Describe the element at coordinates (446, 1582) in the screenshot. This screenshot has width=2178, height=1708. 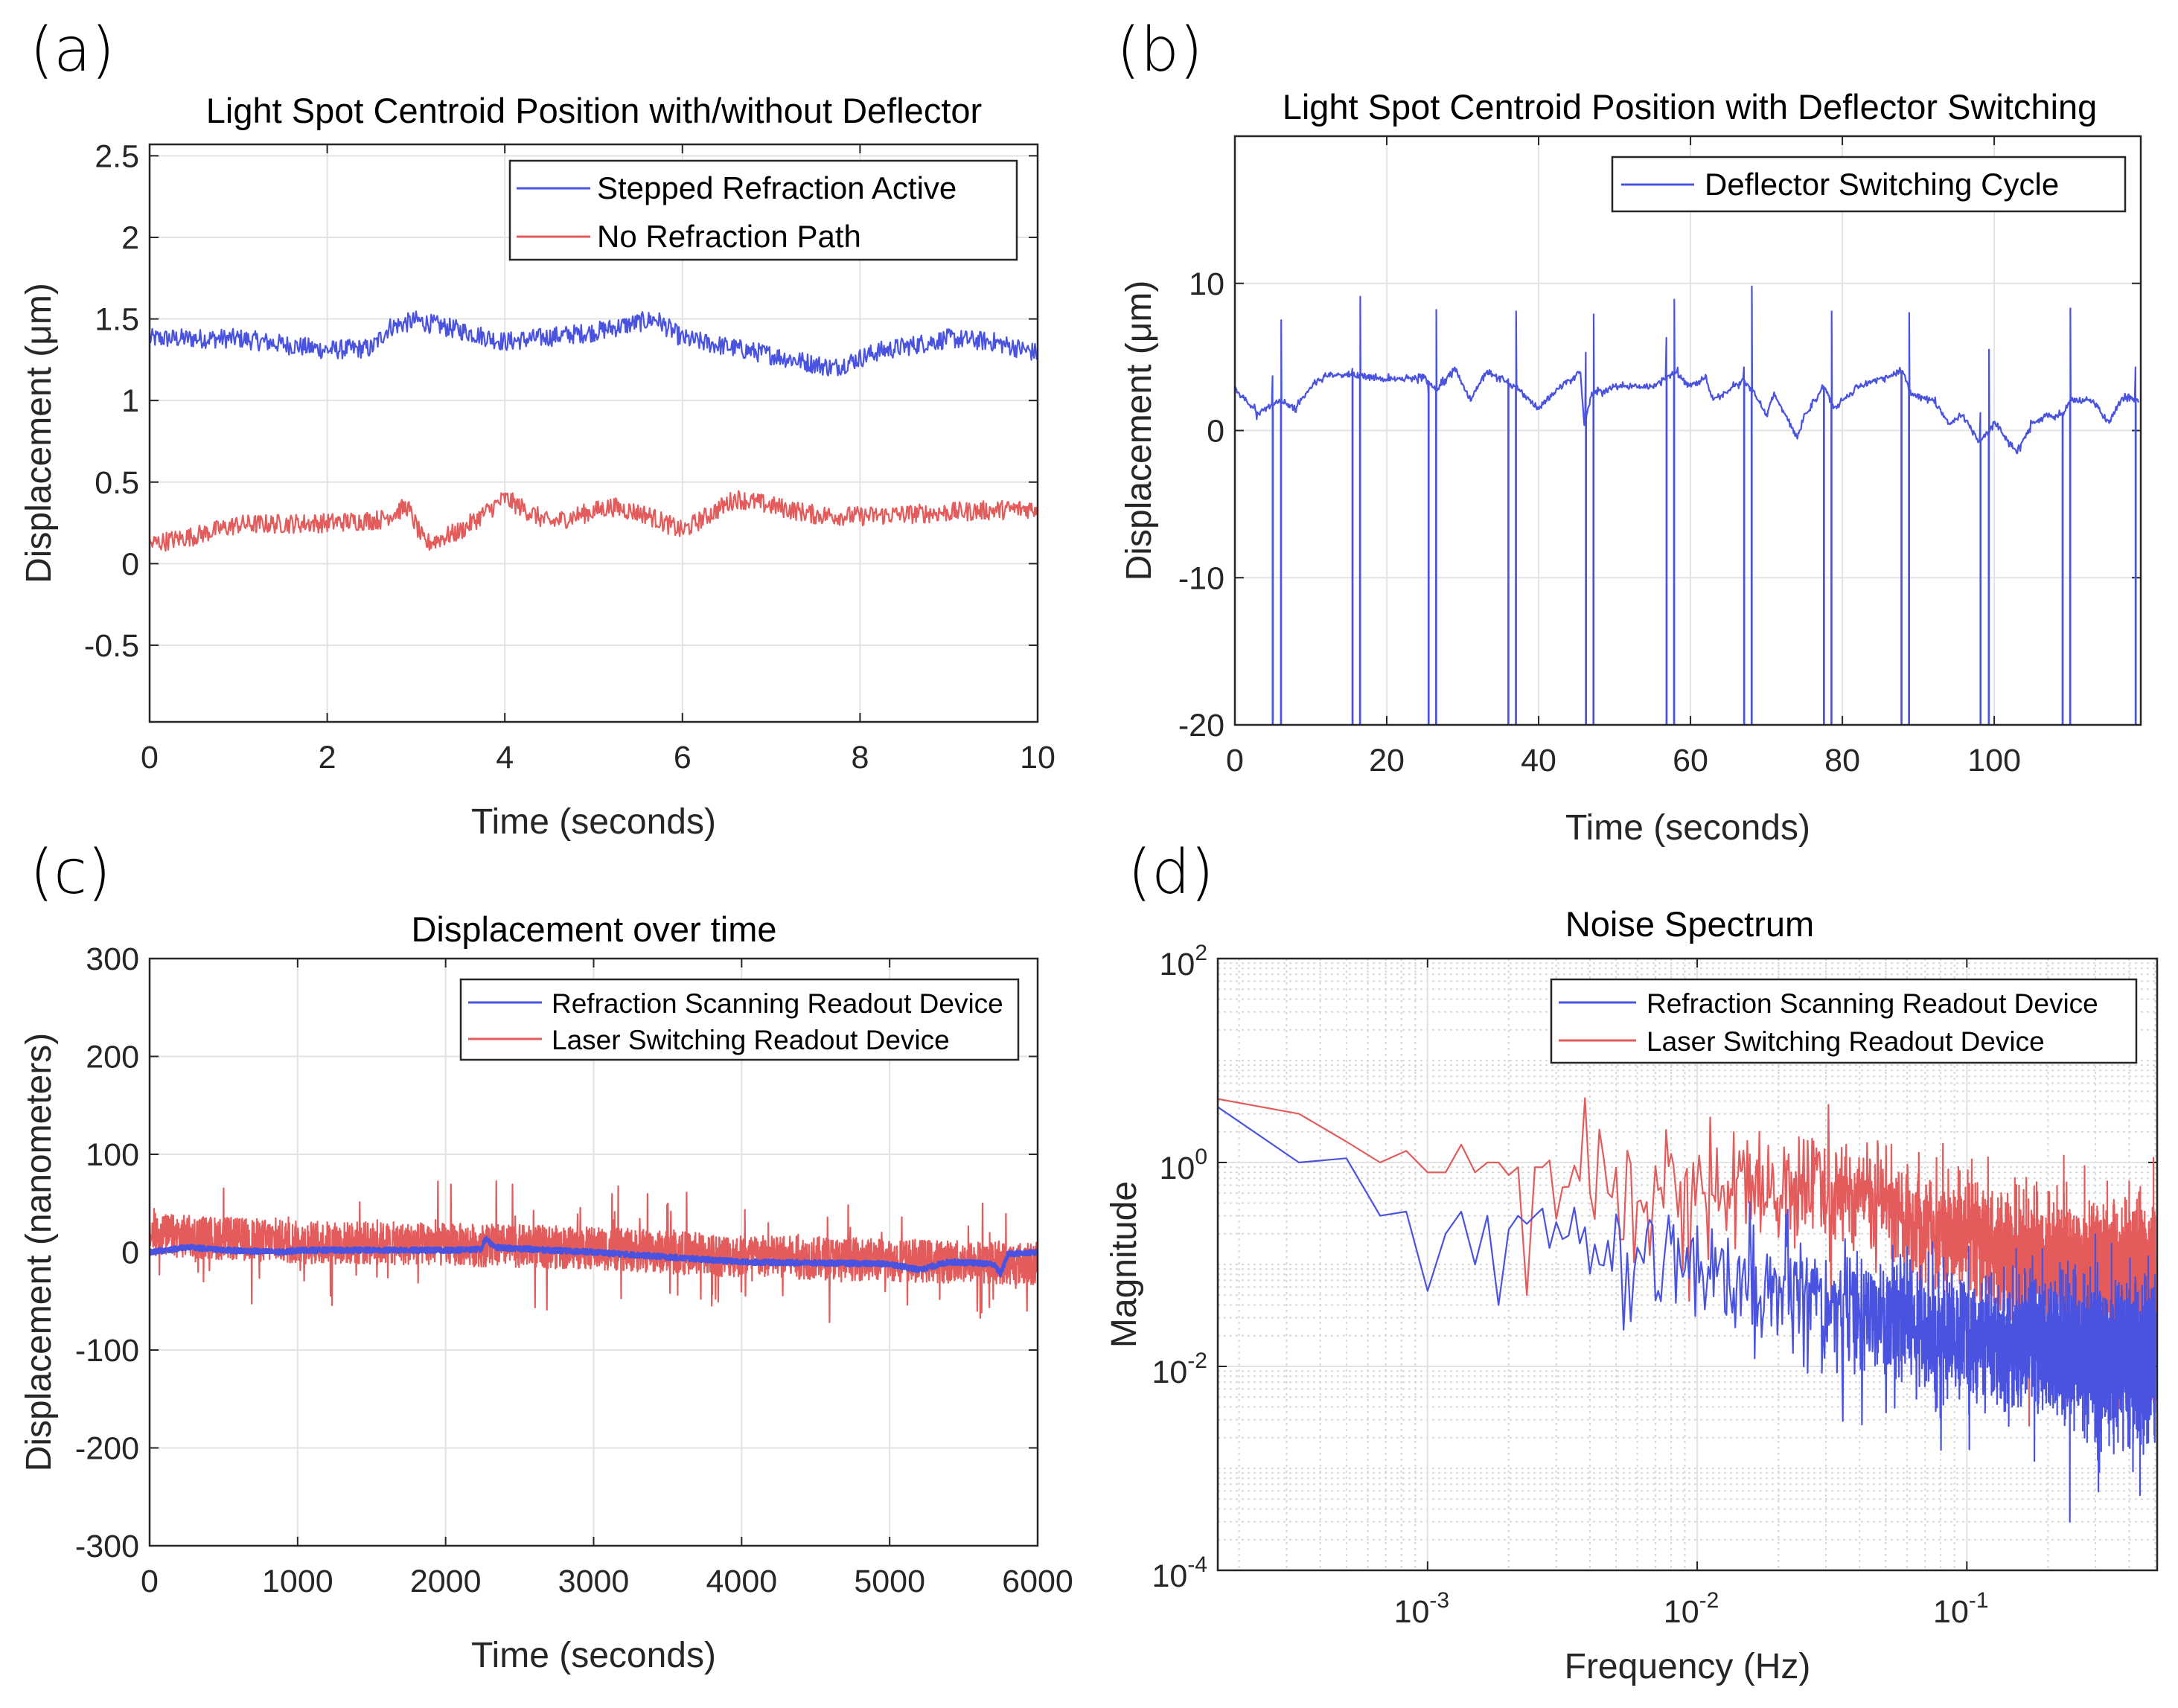
I see `x-tick-label: 2000` at that location.